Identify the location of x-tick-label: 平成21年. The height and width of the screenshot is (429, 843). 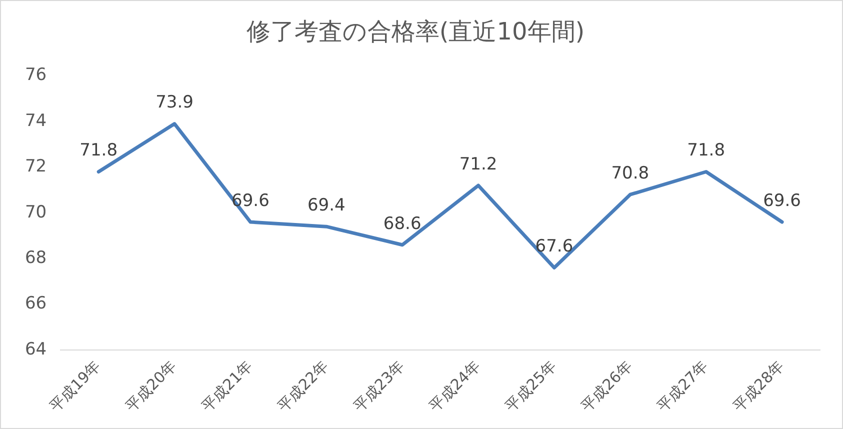
(227, 386).